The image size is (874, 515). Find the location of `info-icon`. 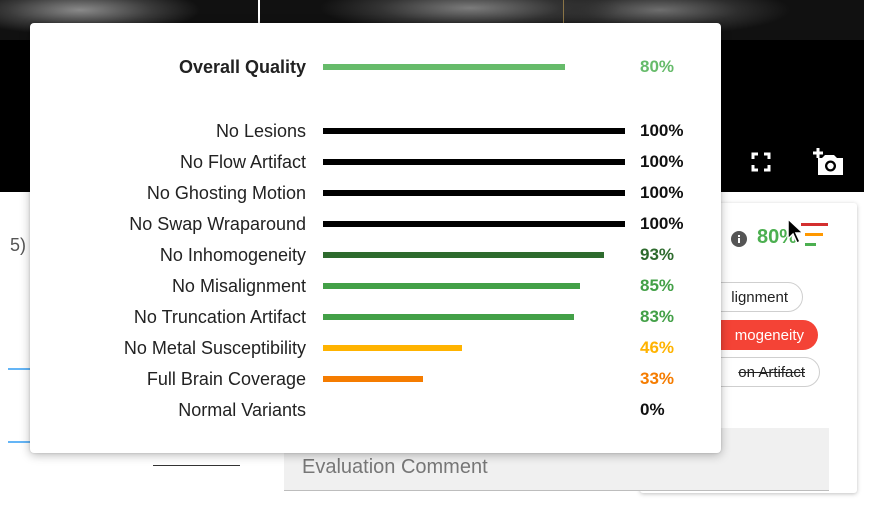

info-icon is located at coordinates (739, 239).